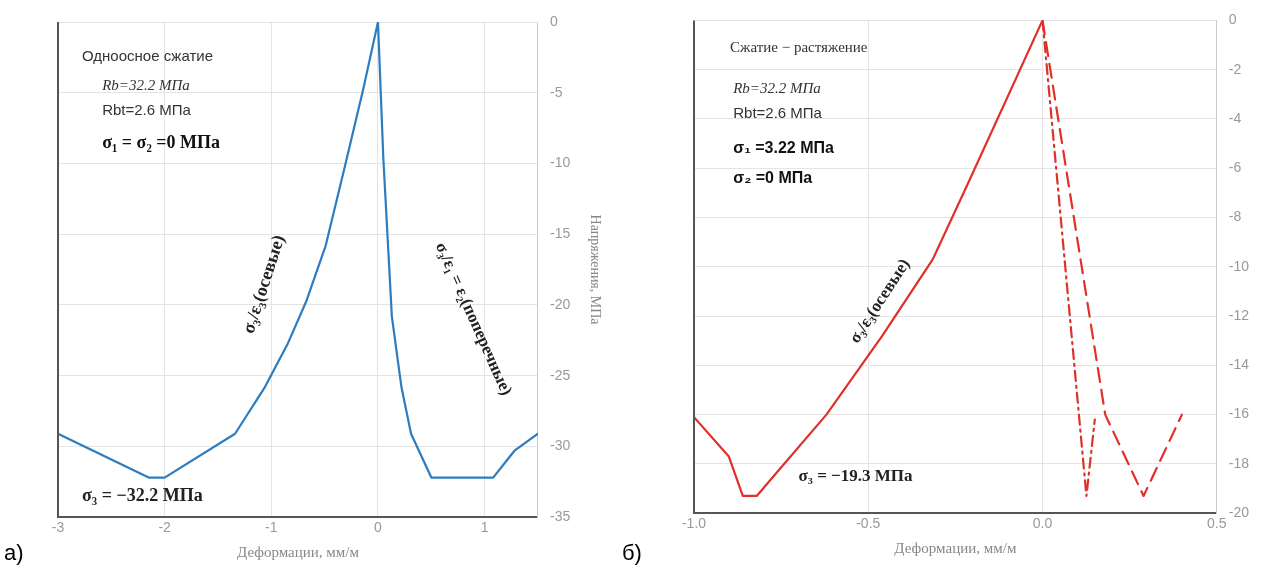  What do you see at coordinates (1239, 314) in the screenshot?
I see `y-tick-label: -12` at bounding box center [1239, 314].